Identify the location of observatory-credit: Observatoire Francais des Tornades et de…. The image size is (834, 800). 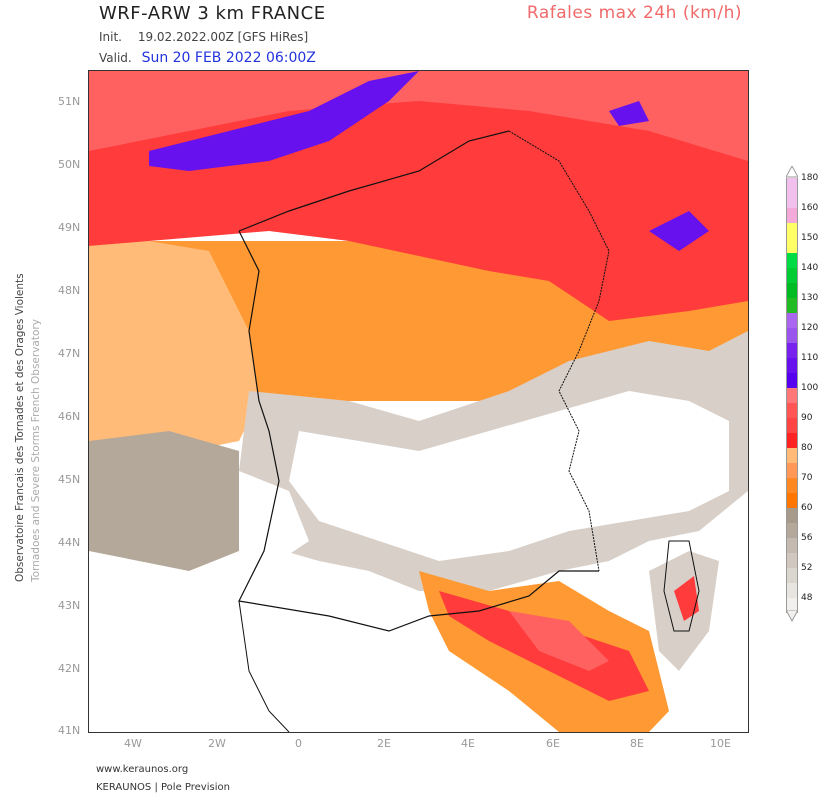
(20, 427).